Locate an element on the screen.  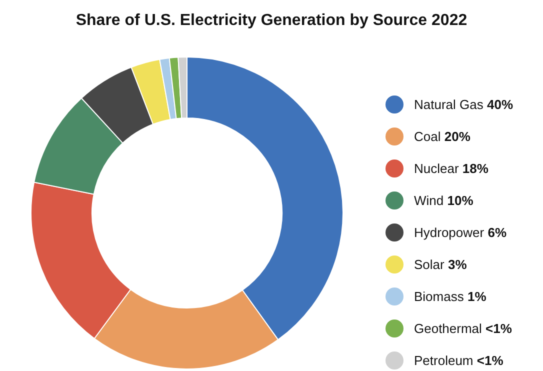
data-label: 20% is located at coordinates (456, 136).